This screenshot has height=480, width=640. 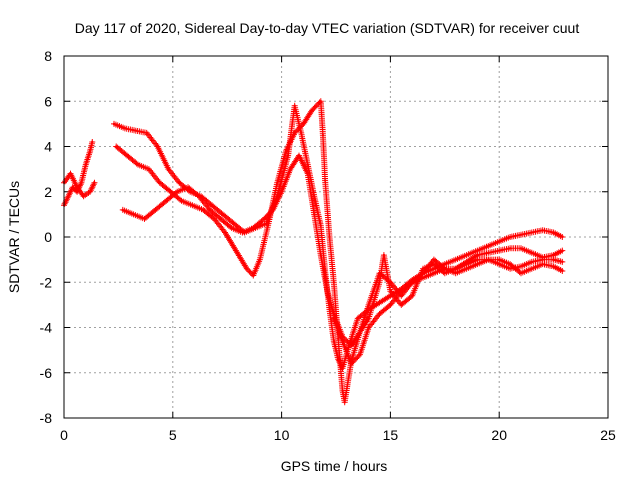 I want to click on y-tick-label: 6, so click(x=48, y=101).